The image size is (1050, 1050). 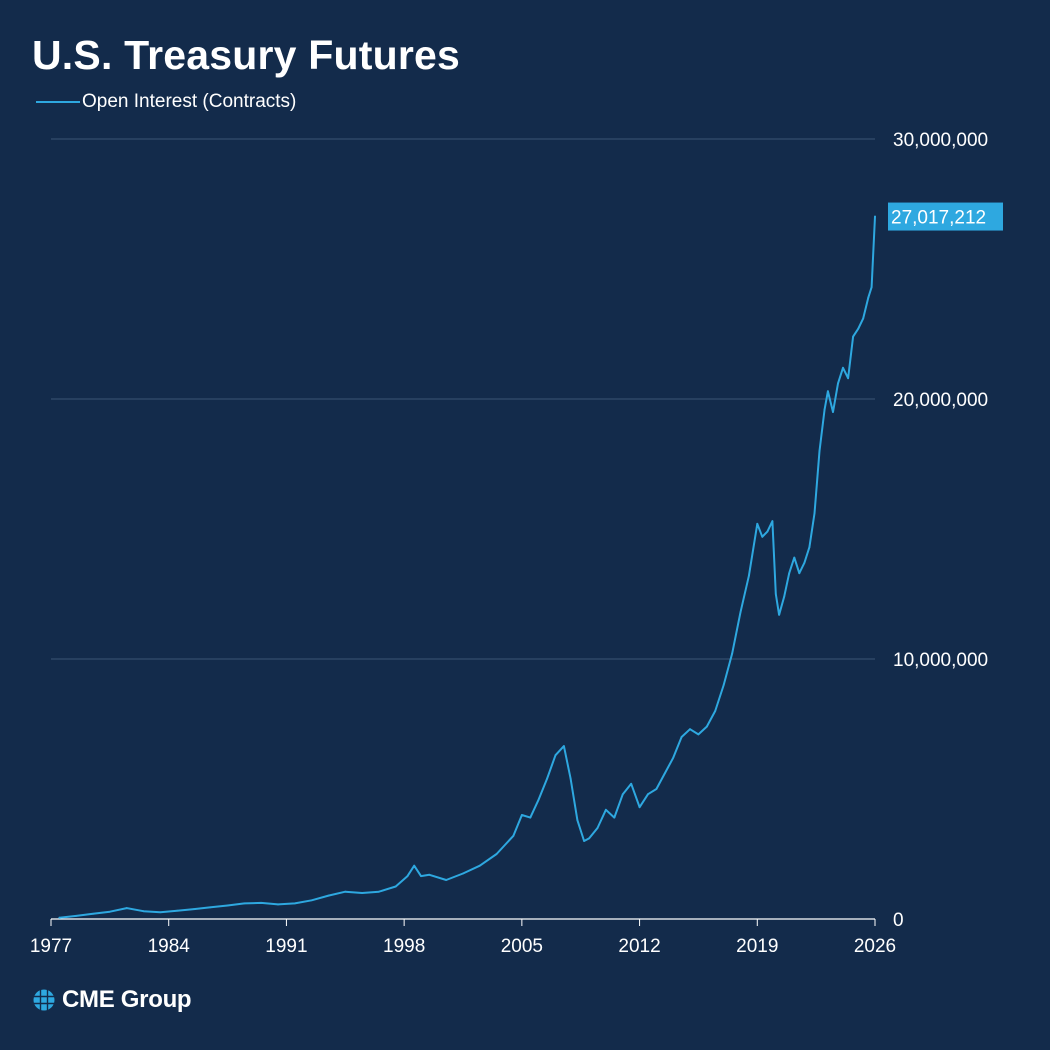 What do you see at coordinates (169, 946) in the screenshot?
I see `x-tick-label: 1984` at bounding box center [169, 946].